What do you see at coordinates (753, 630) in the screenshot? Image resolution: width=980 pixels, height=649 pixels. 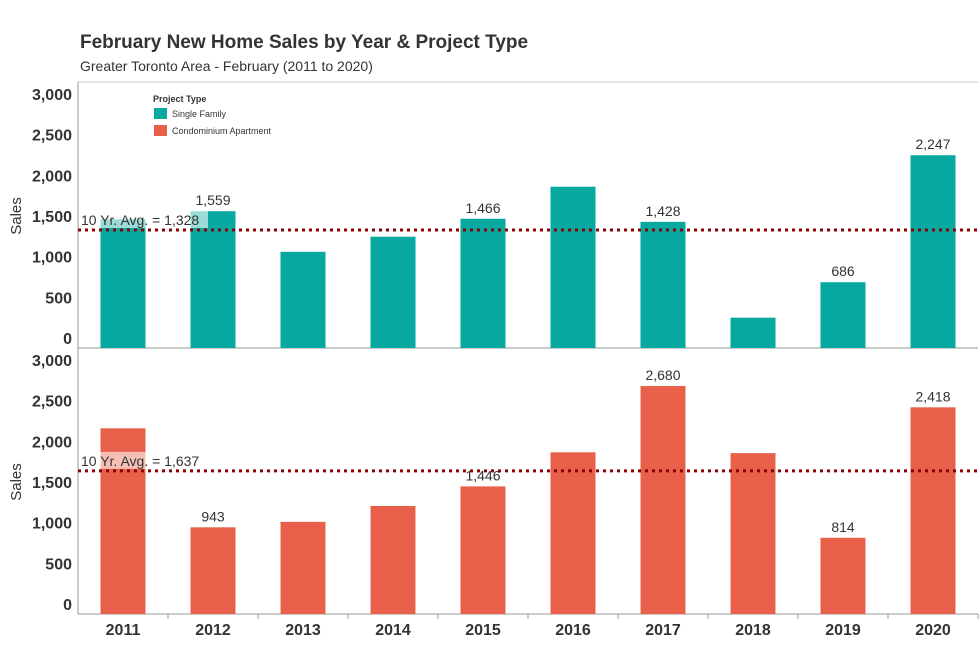 I see `x-tick-label: 2018` at bounding box center [753, 630].